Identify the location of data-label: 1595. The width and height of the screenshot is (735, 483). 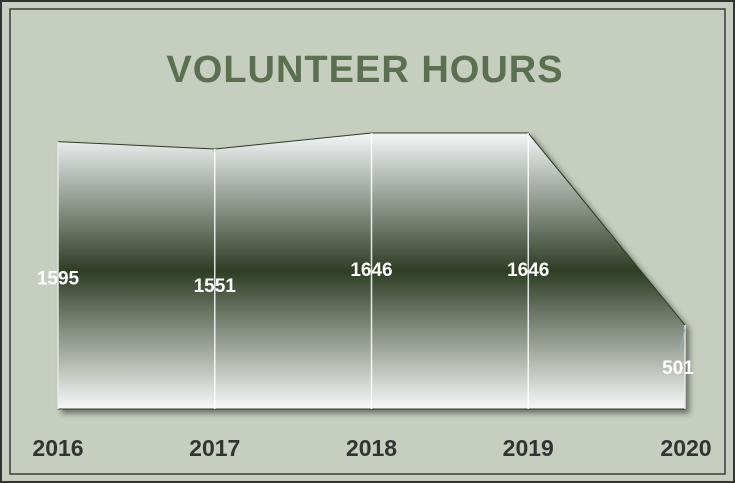
(58, 279).